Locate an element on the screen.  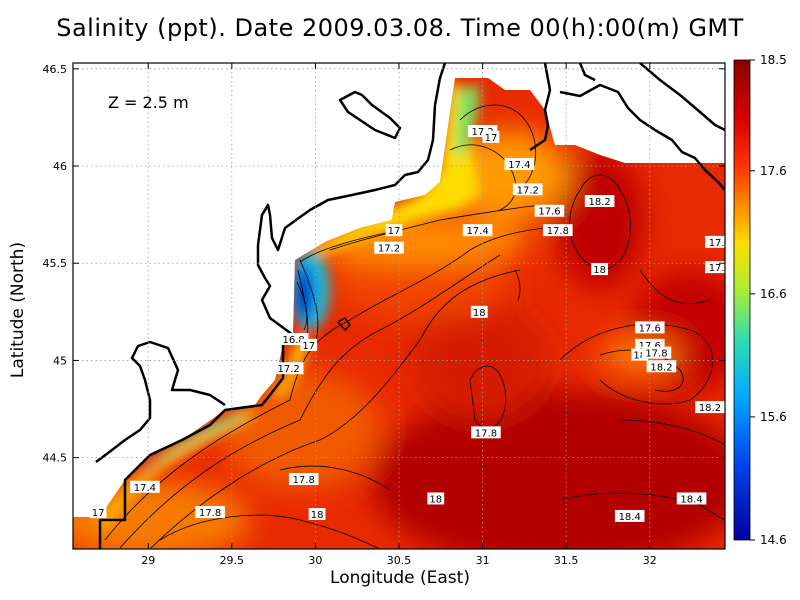
y-tick-label: 44.5 is located at coordinates (55, 458).